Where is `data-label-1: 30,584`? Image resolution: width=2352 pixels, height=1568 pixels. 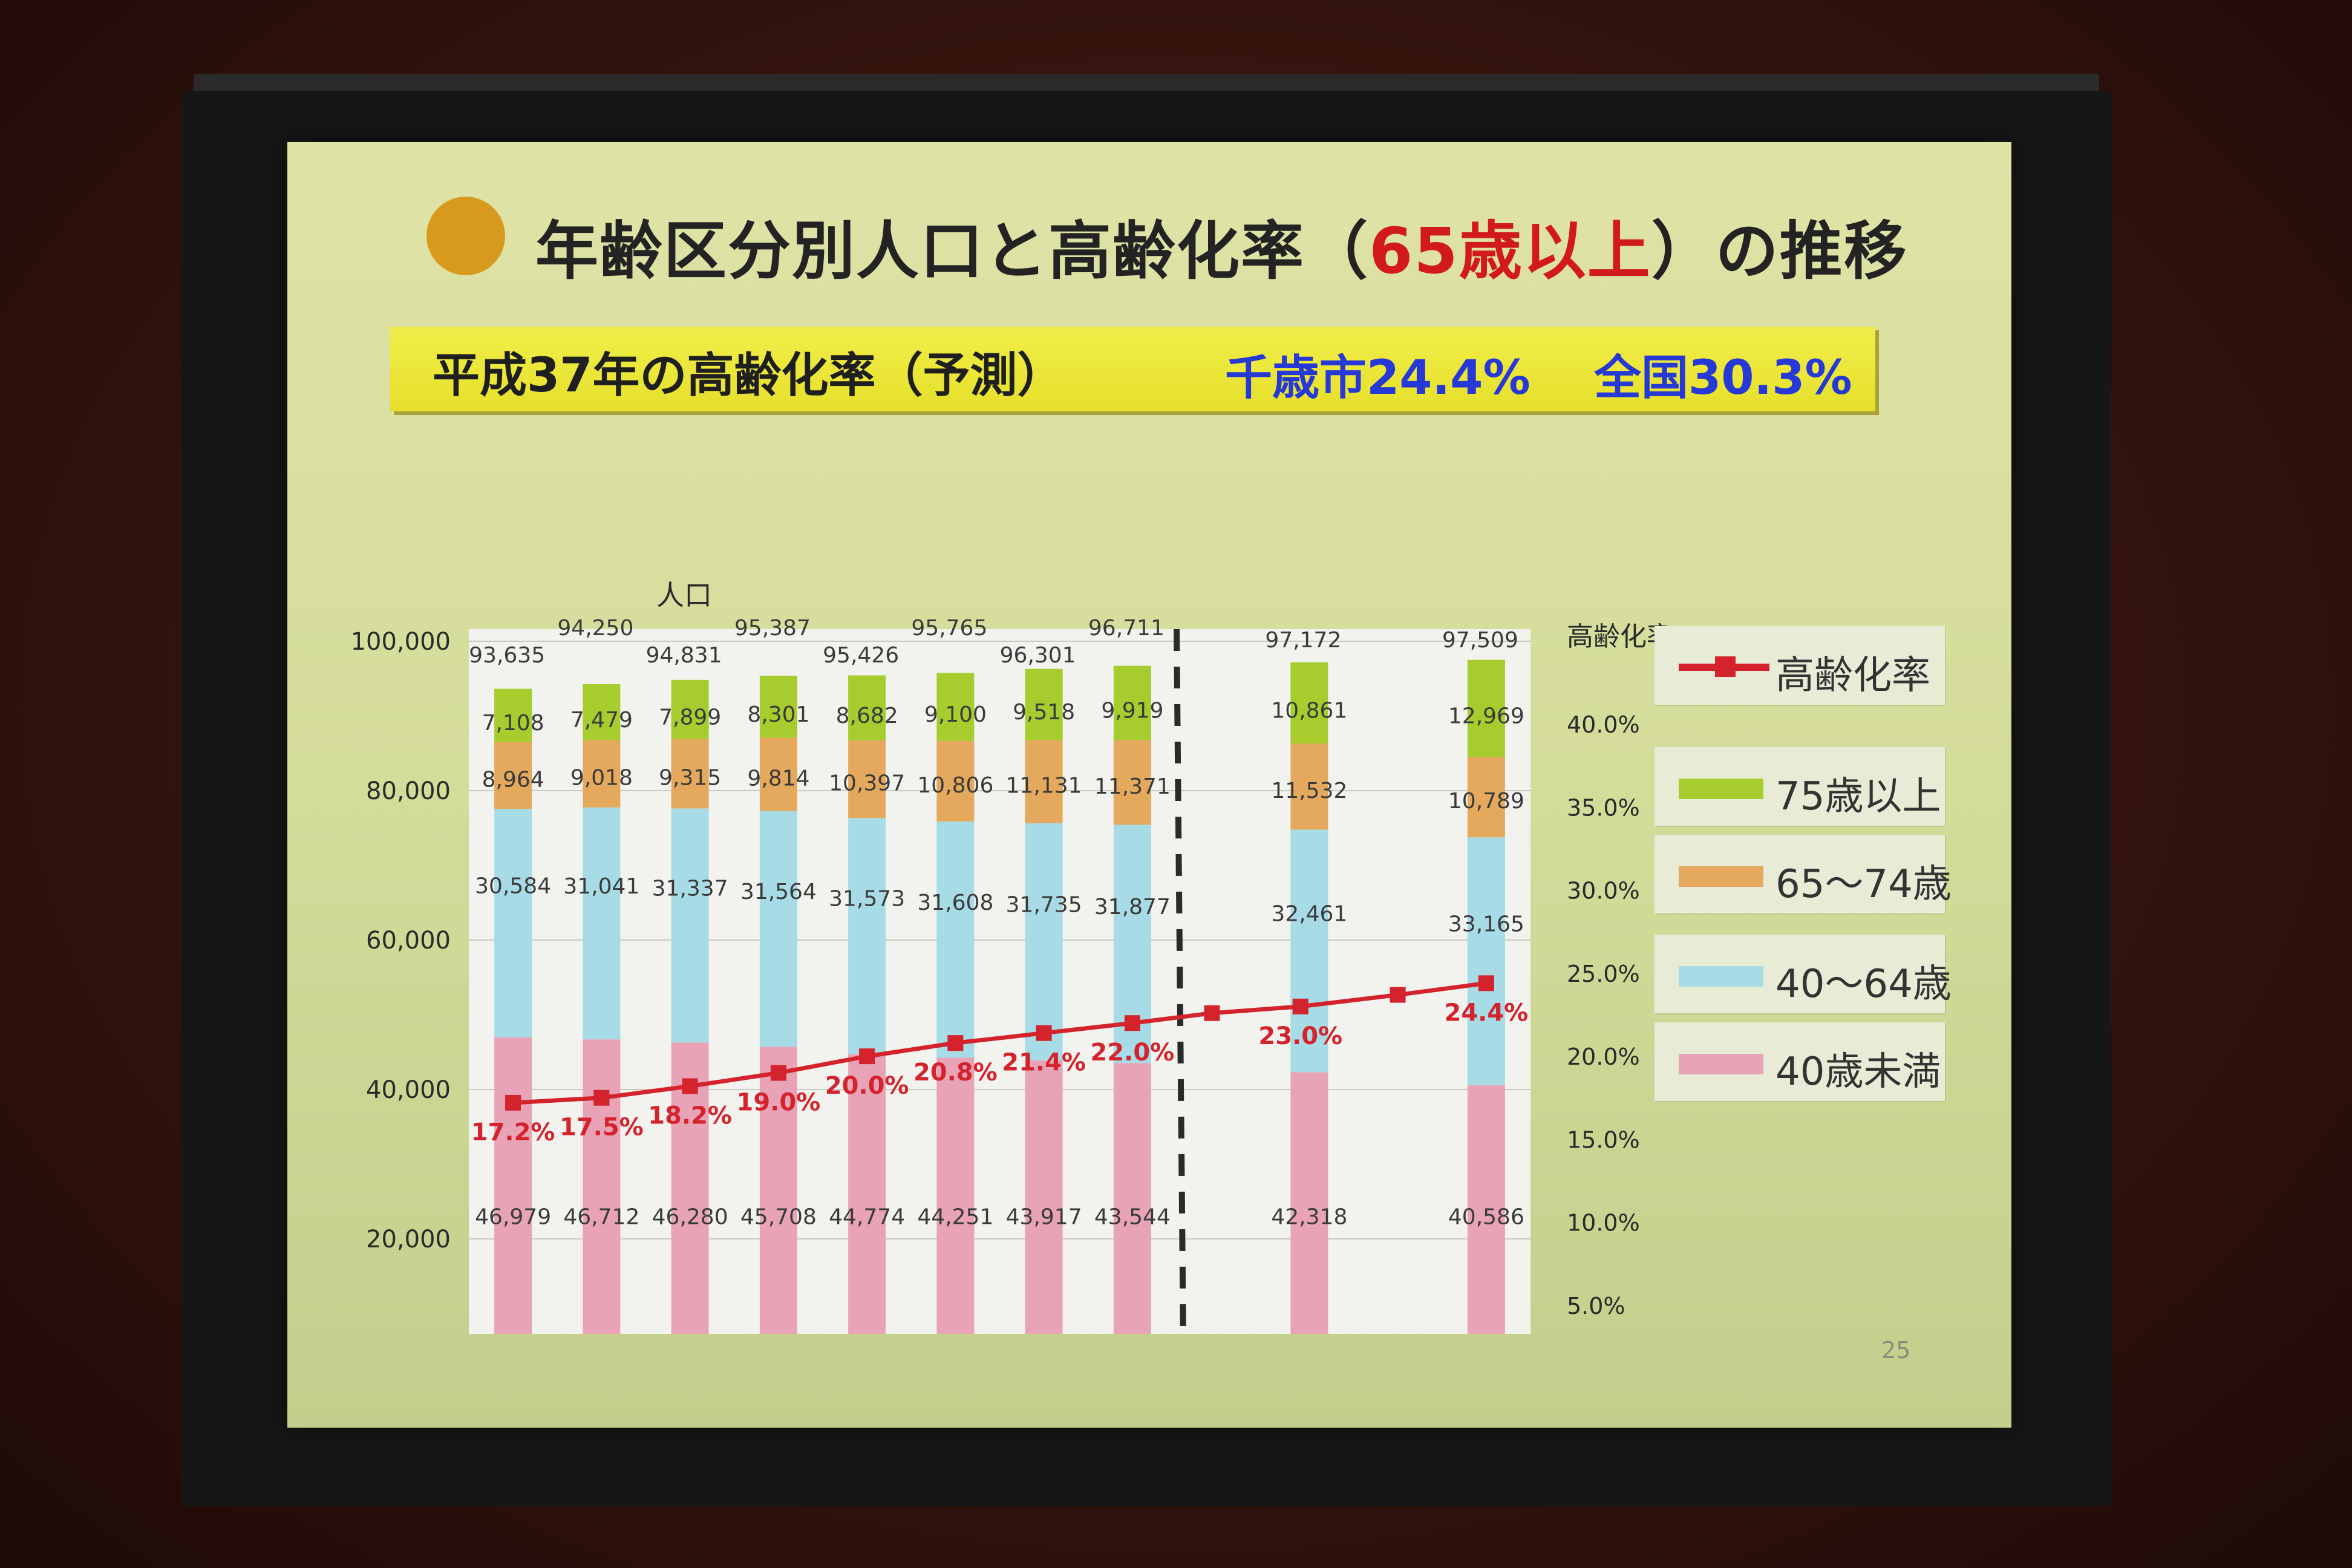 data-label-1: 30,584 is located at coordinates (513, 886).